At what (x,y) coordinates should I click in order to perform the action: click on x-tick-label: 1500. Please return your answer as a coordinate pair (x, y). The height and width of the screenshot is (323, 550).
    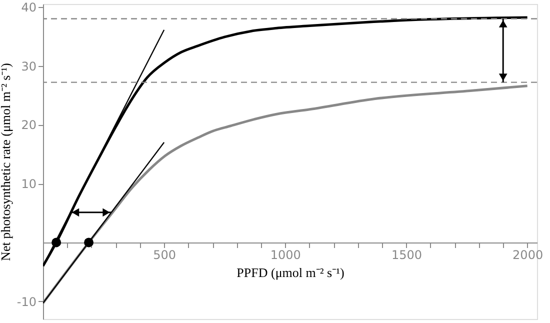
    Looking at the image, I should click on (406, 255).